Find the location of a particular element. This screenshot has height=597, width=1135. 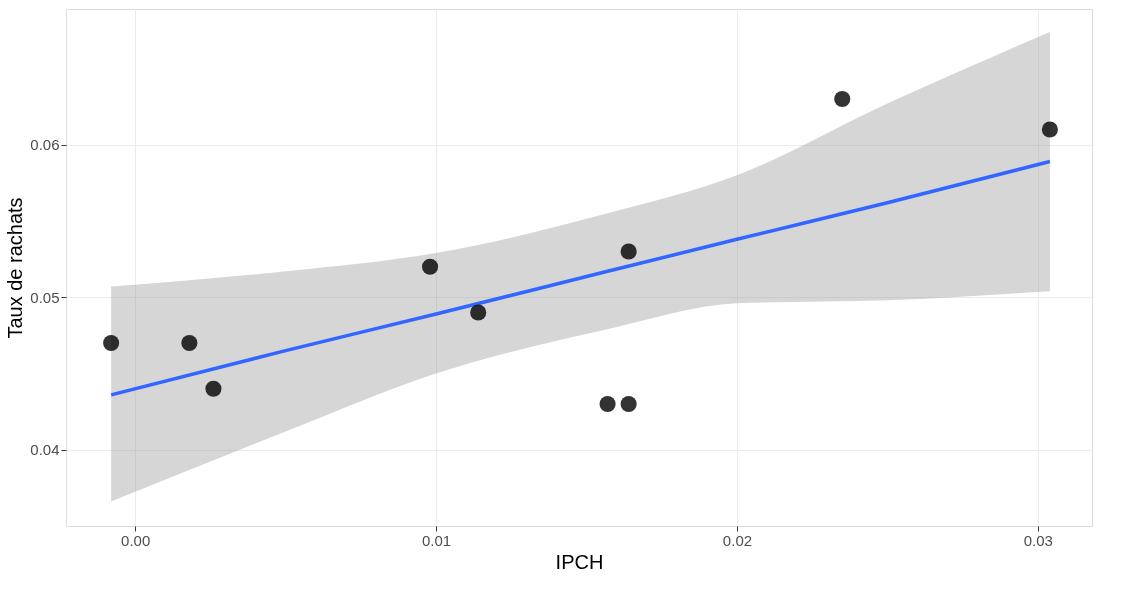

x-tick-label: 0.02 is located at coordinates (737, 540).